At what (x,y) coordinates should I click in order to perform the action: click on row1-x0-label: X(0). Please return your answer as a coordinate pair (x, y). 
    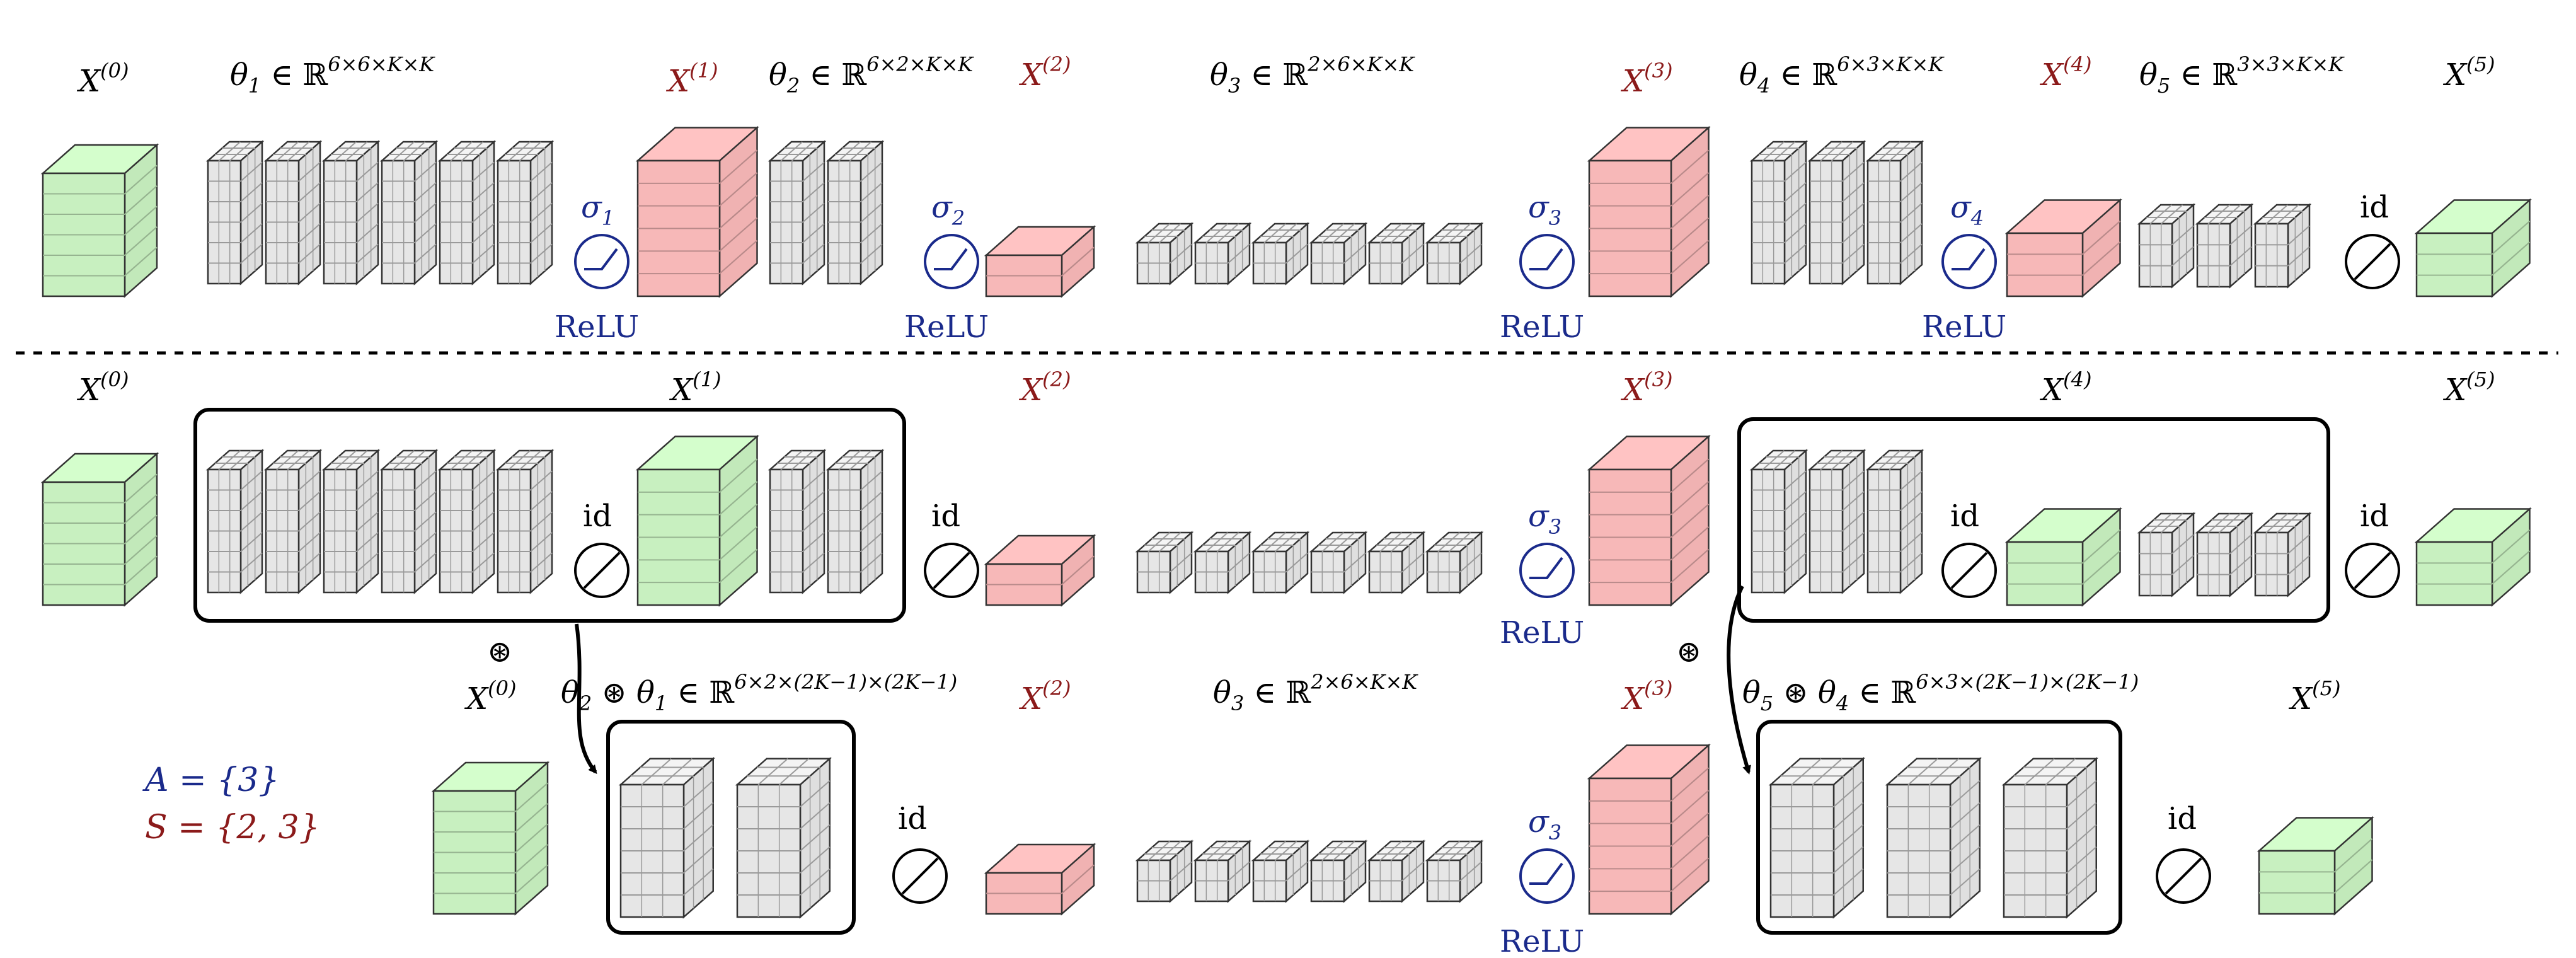
    Looking at the image, I should click on (102, 79).